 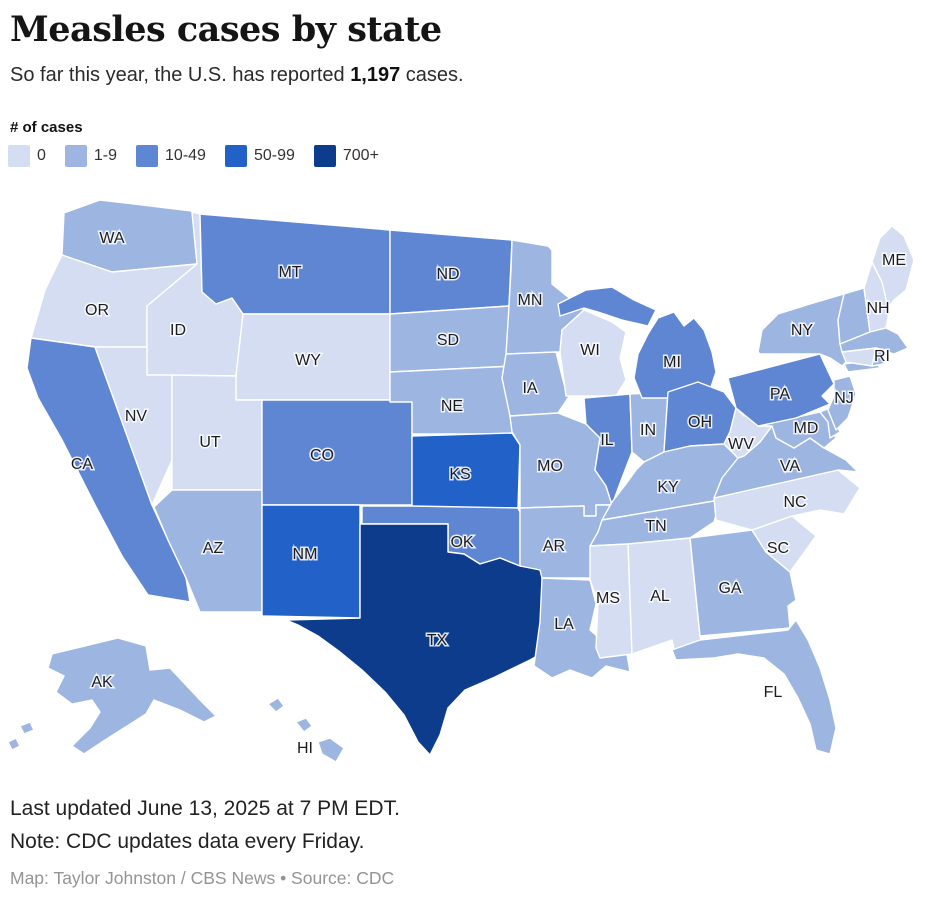 I want to click on state-WI, so click(x=593, y=353).